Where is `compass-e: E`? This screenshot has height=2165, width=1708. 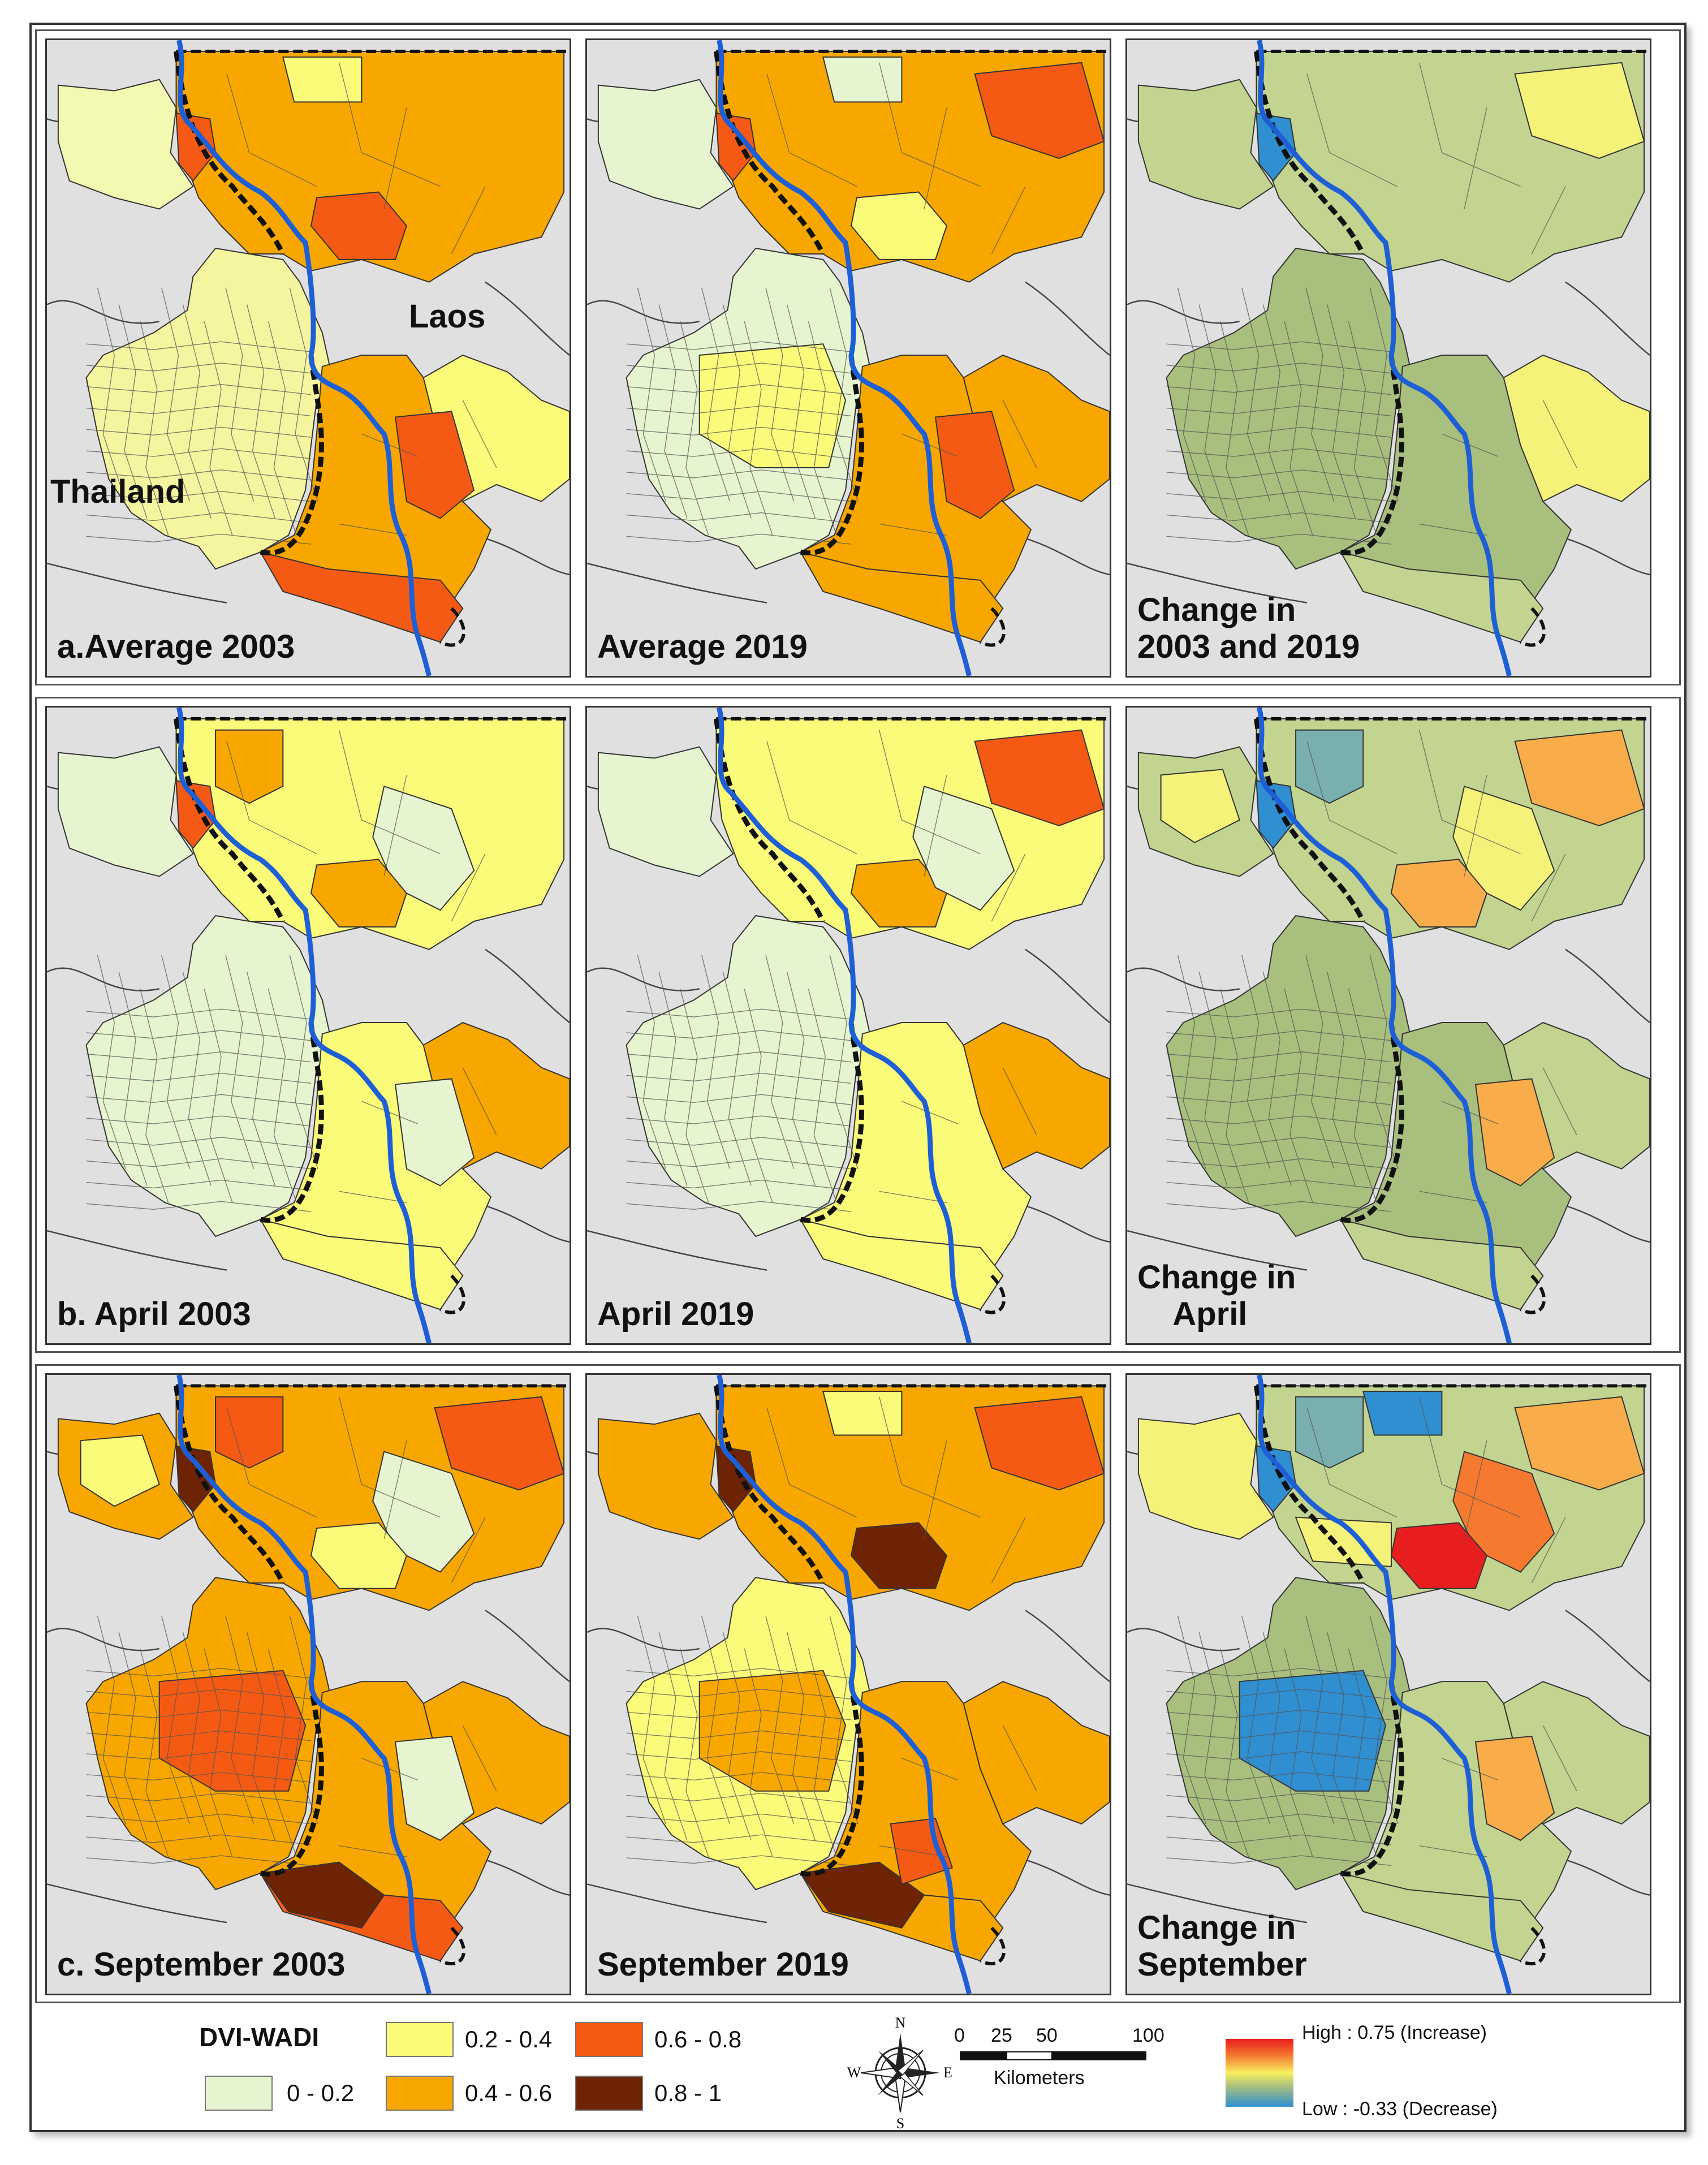
compass-e: E is located at coordinates (947, 2072).